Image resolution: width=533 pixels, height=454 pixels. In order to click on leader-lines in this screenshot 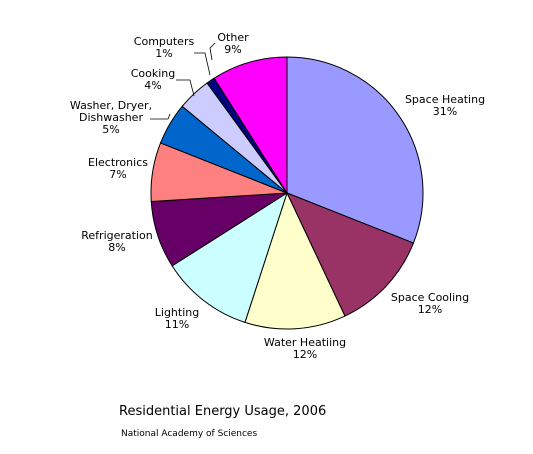, I will do `click(183, 81)`.